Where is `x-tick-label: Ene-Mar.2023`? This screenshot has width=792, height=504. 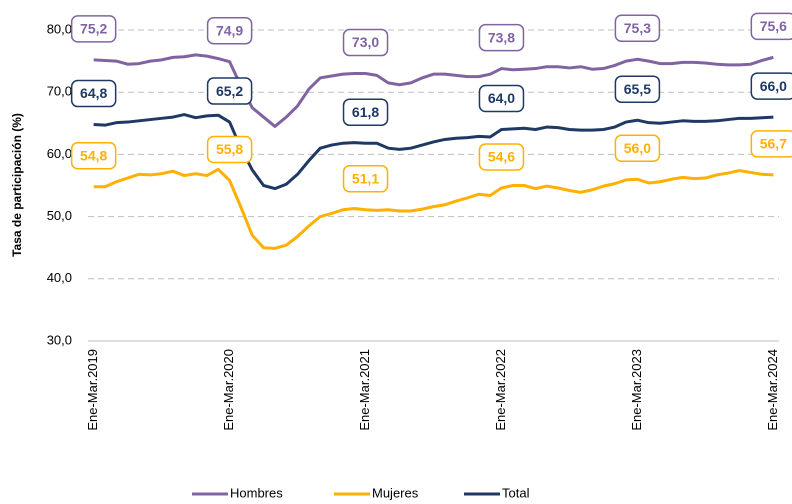
x-tick-label: Ene-Mar.2023 is located at coordinates (636, 390).